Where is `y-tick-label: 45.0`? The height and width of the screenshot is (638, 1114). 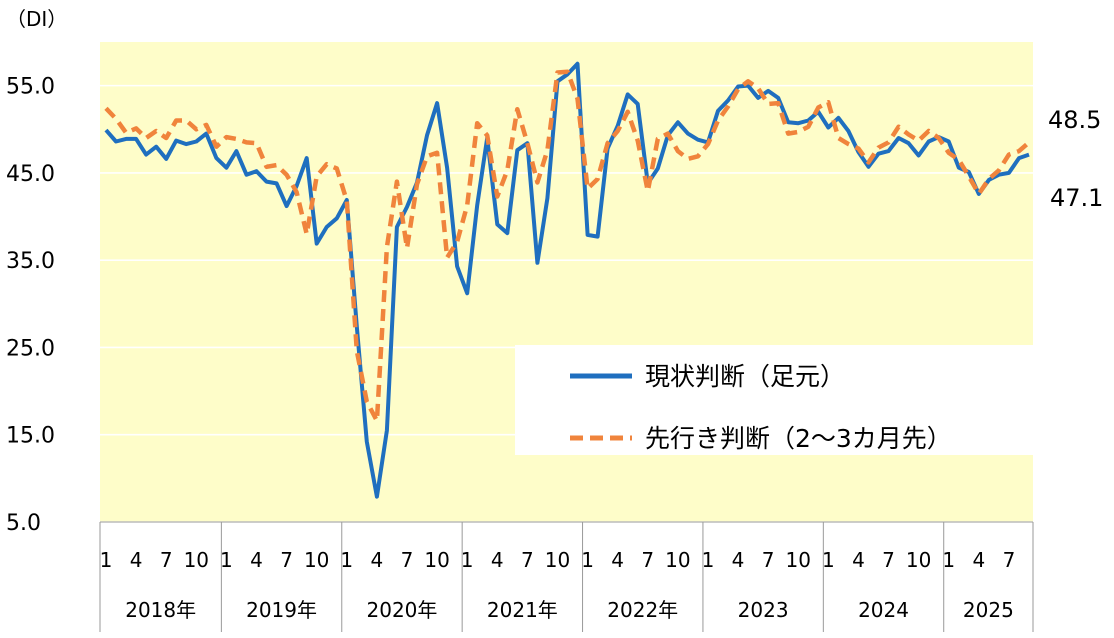 y-tick-label: 45.0 is located at coordinates (30, 174).